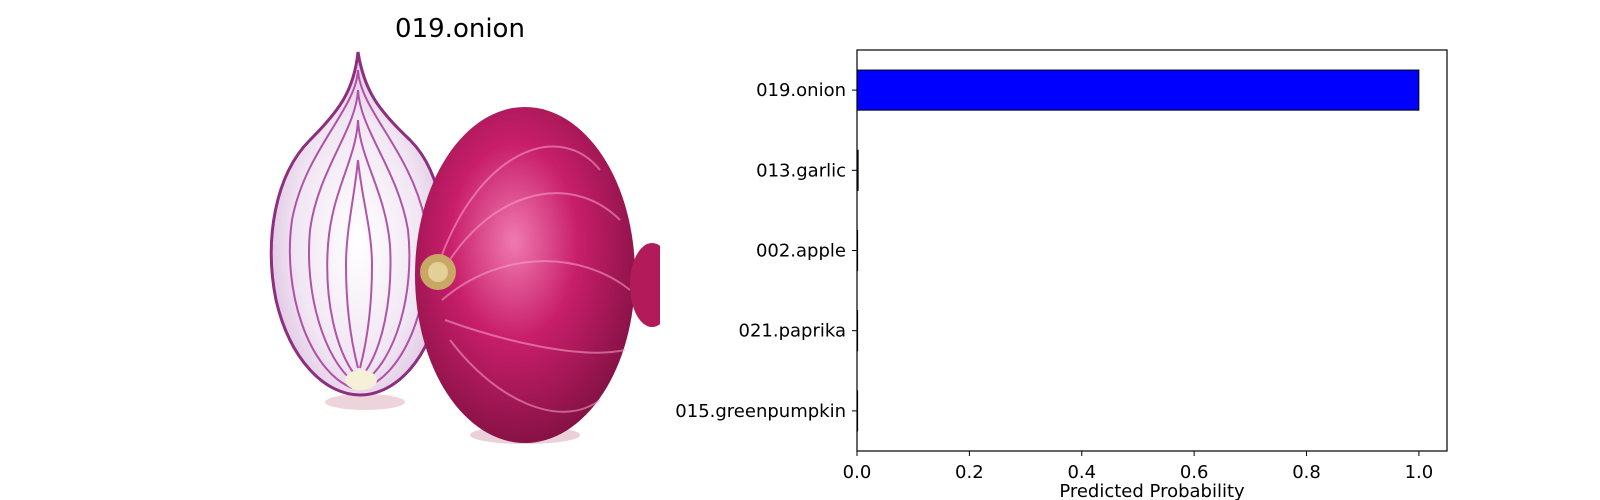 The image size is (1600, 500). I want to click on y-tick-label: 002.apple, so click(801, 251).